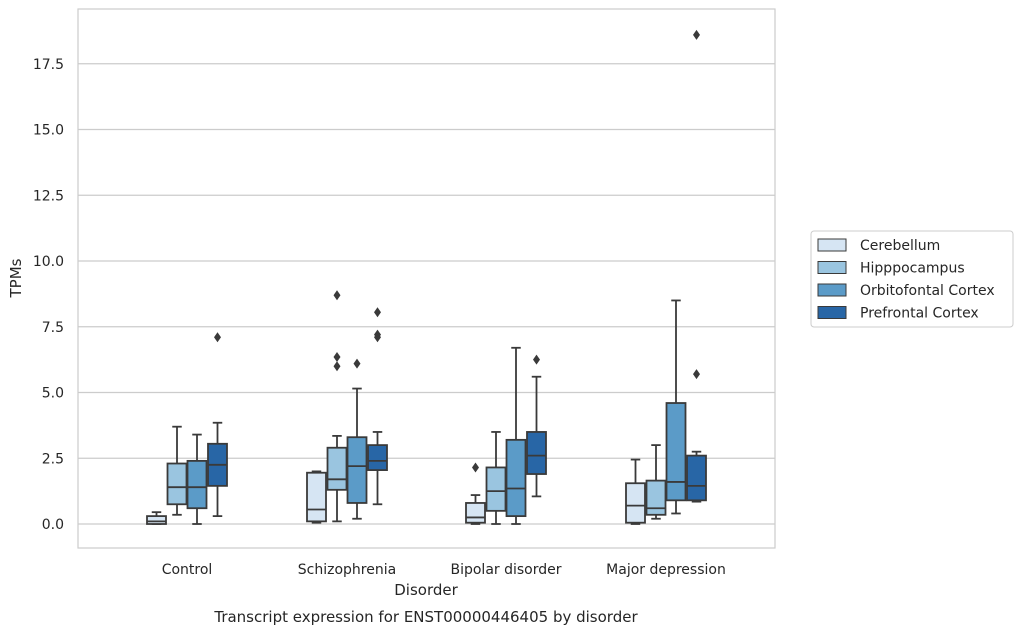 Image resolution: width=1023 pixels, height=634 pixels. Describe the element at coordinates (187, 570) in the screenshot. I see `x-tick-label: Control` at that location.